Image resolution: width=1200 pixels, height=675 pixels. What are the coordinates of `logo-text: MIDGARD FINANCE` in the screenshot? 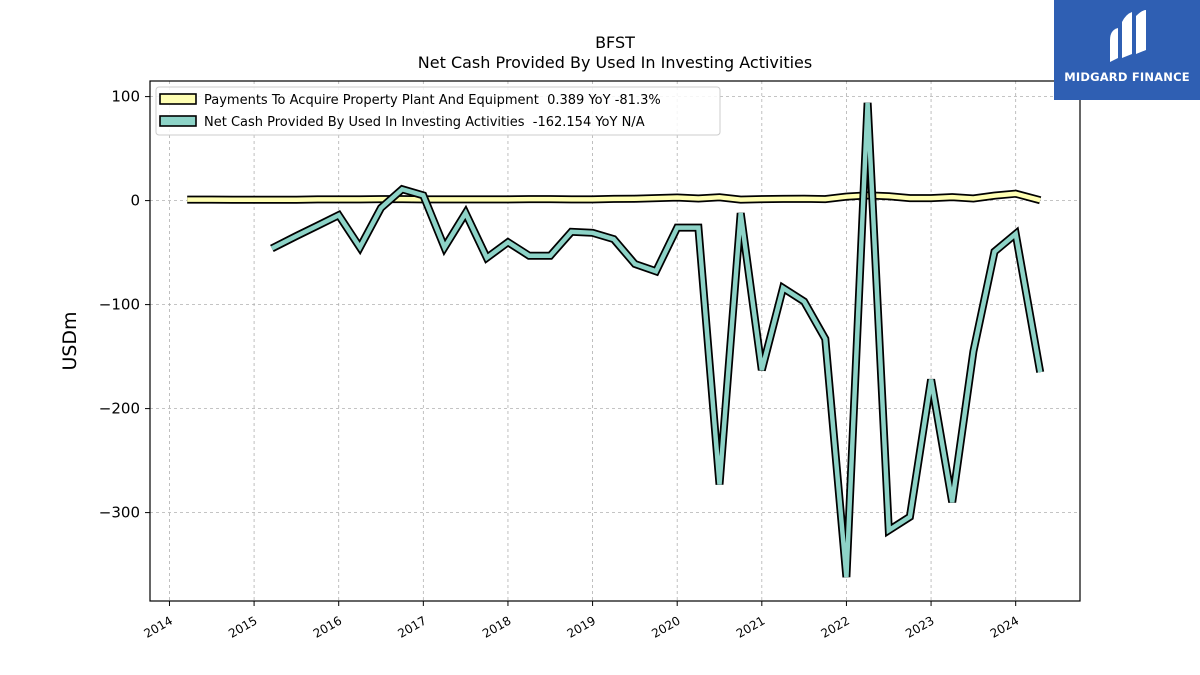 It's located at (1127, 77).